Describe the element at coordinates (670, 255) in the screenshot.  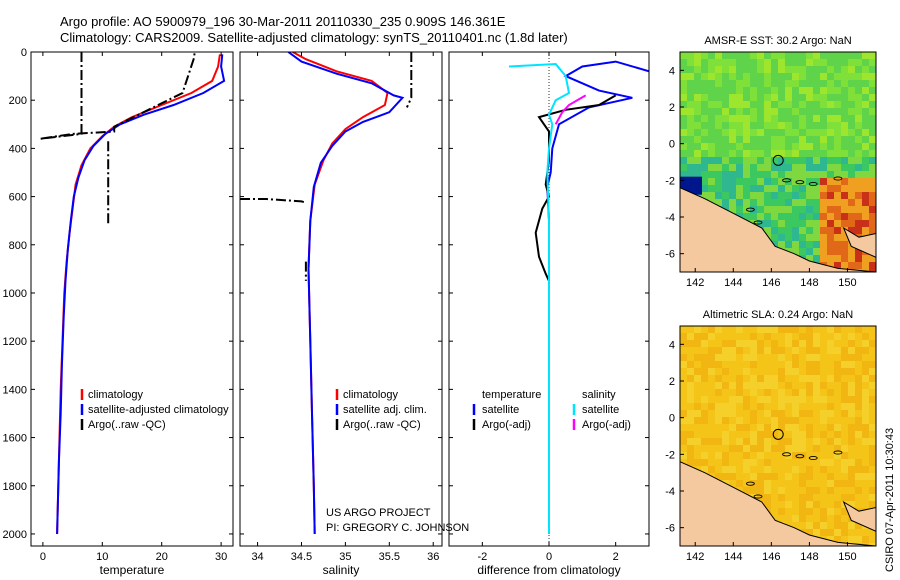
I see `map-y-tick-label: -6` at that location.